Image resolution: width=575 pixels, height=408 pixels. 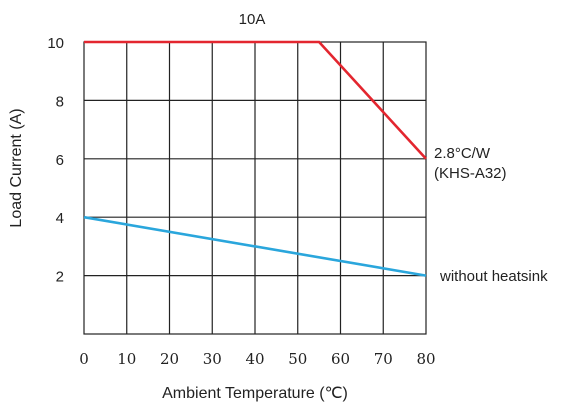 I want to click on x-tick-label-0: 0, so click(x=84, y=359).